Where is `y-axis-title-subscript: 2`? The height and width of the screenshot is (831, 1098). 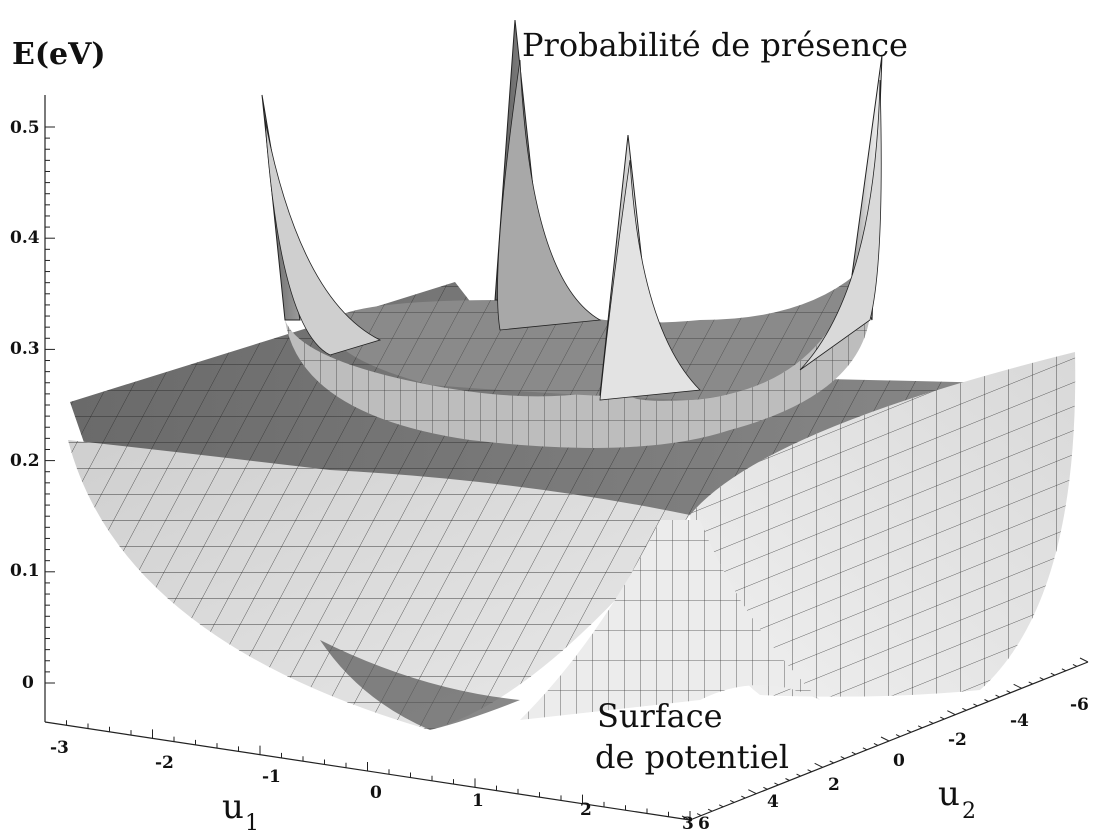 y-axis-title-subscript: 2 is located at coordinates (969, 811).